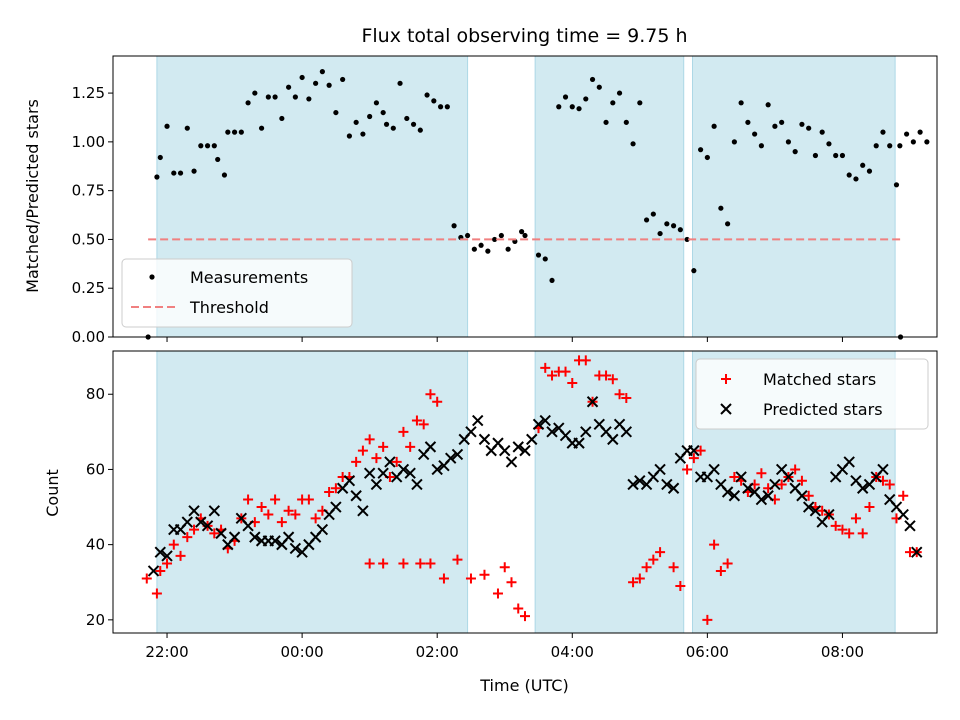 The height and width of the screenshot is (720, 960). I want to click on x-tick-label: 02:00, so click(437, 652).